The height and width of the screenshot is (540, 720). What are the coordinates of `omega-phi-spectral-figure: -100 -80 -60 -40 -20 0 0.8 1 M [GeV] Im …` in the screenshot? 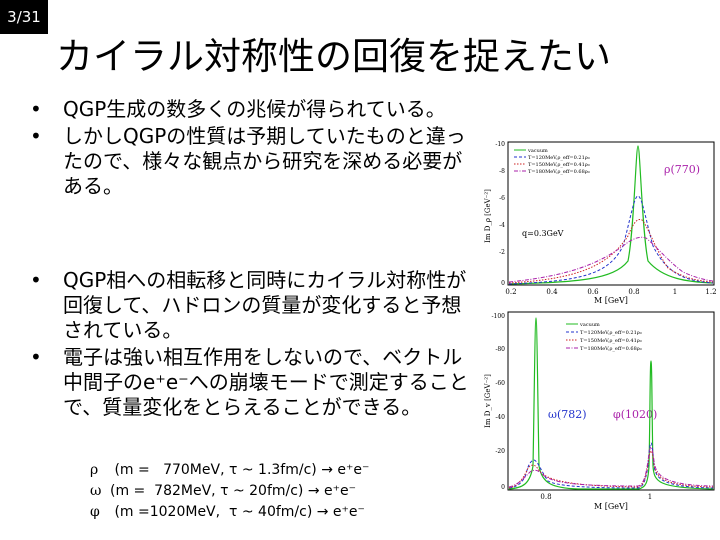 It's located at (599, 411).